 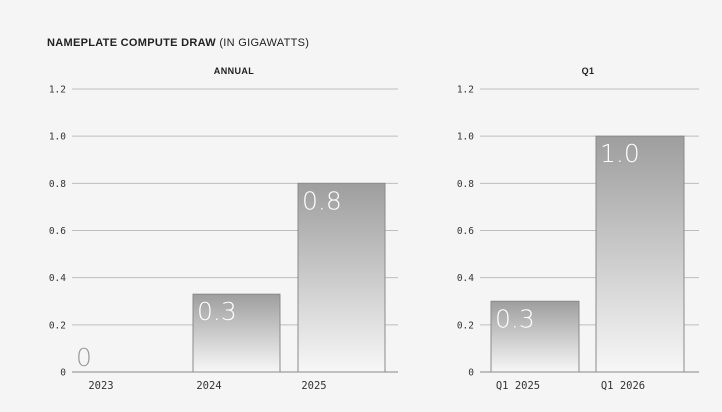 What do you see at coordinates (518, 386) in the screenshot?
I see `x-category-label: Q1 2025` at bounding box center [518, 386].